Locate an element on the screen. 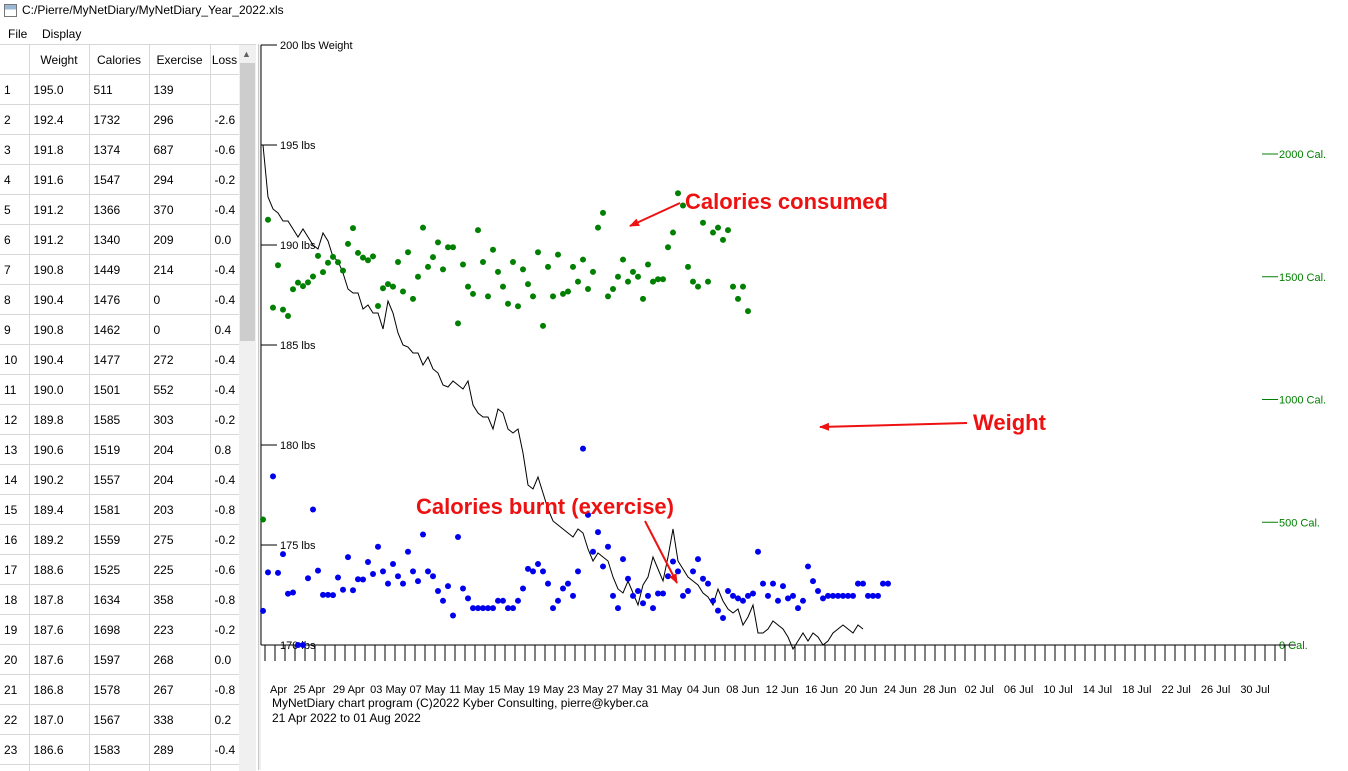 This screenshot has height=771, width=1348. x-tick-label: 14 Jul is located at coordinates (1097, 690).